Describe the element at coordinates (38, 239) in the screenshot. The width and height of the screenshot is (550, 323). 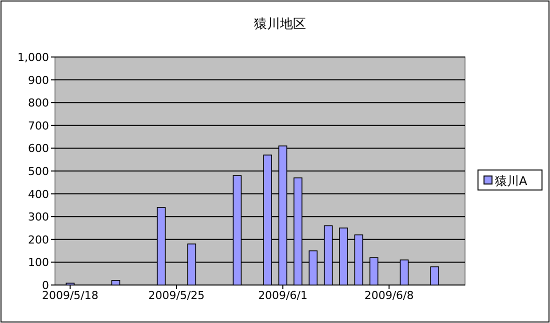
I see `y-tick-label: 200` at that location.